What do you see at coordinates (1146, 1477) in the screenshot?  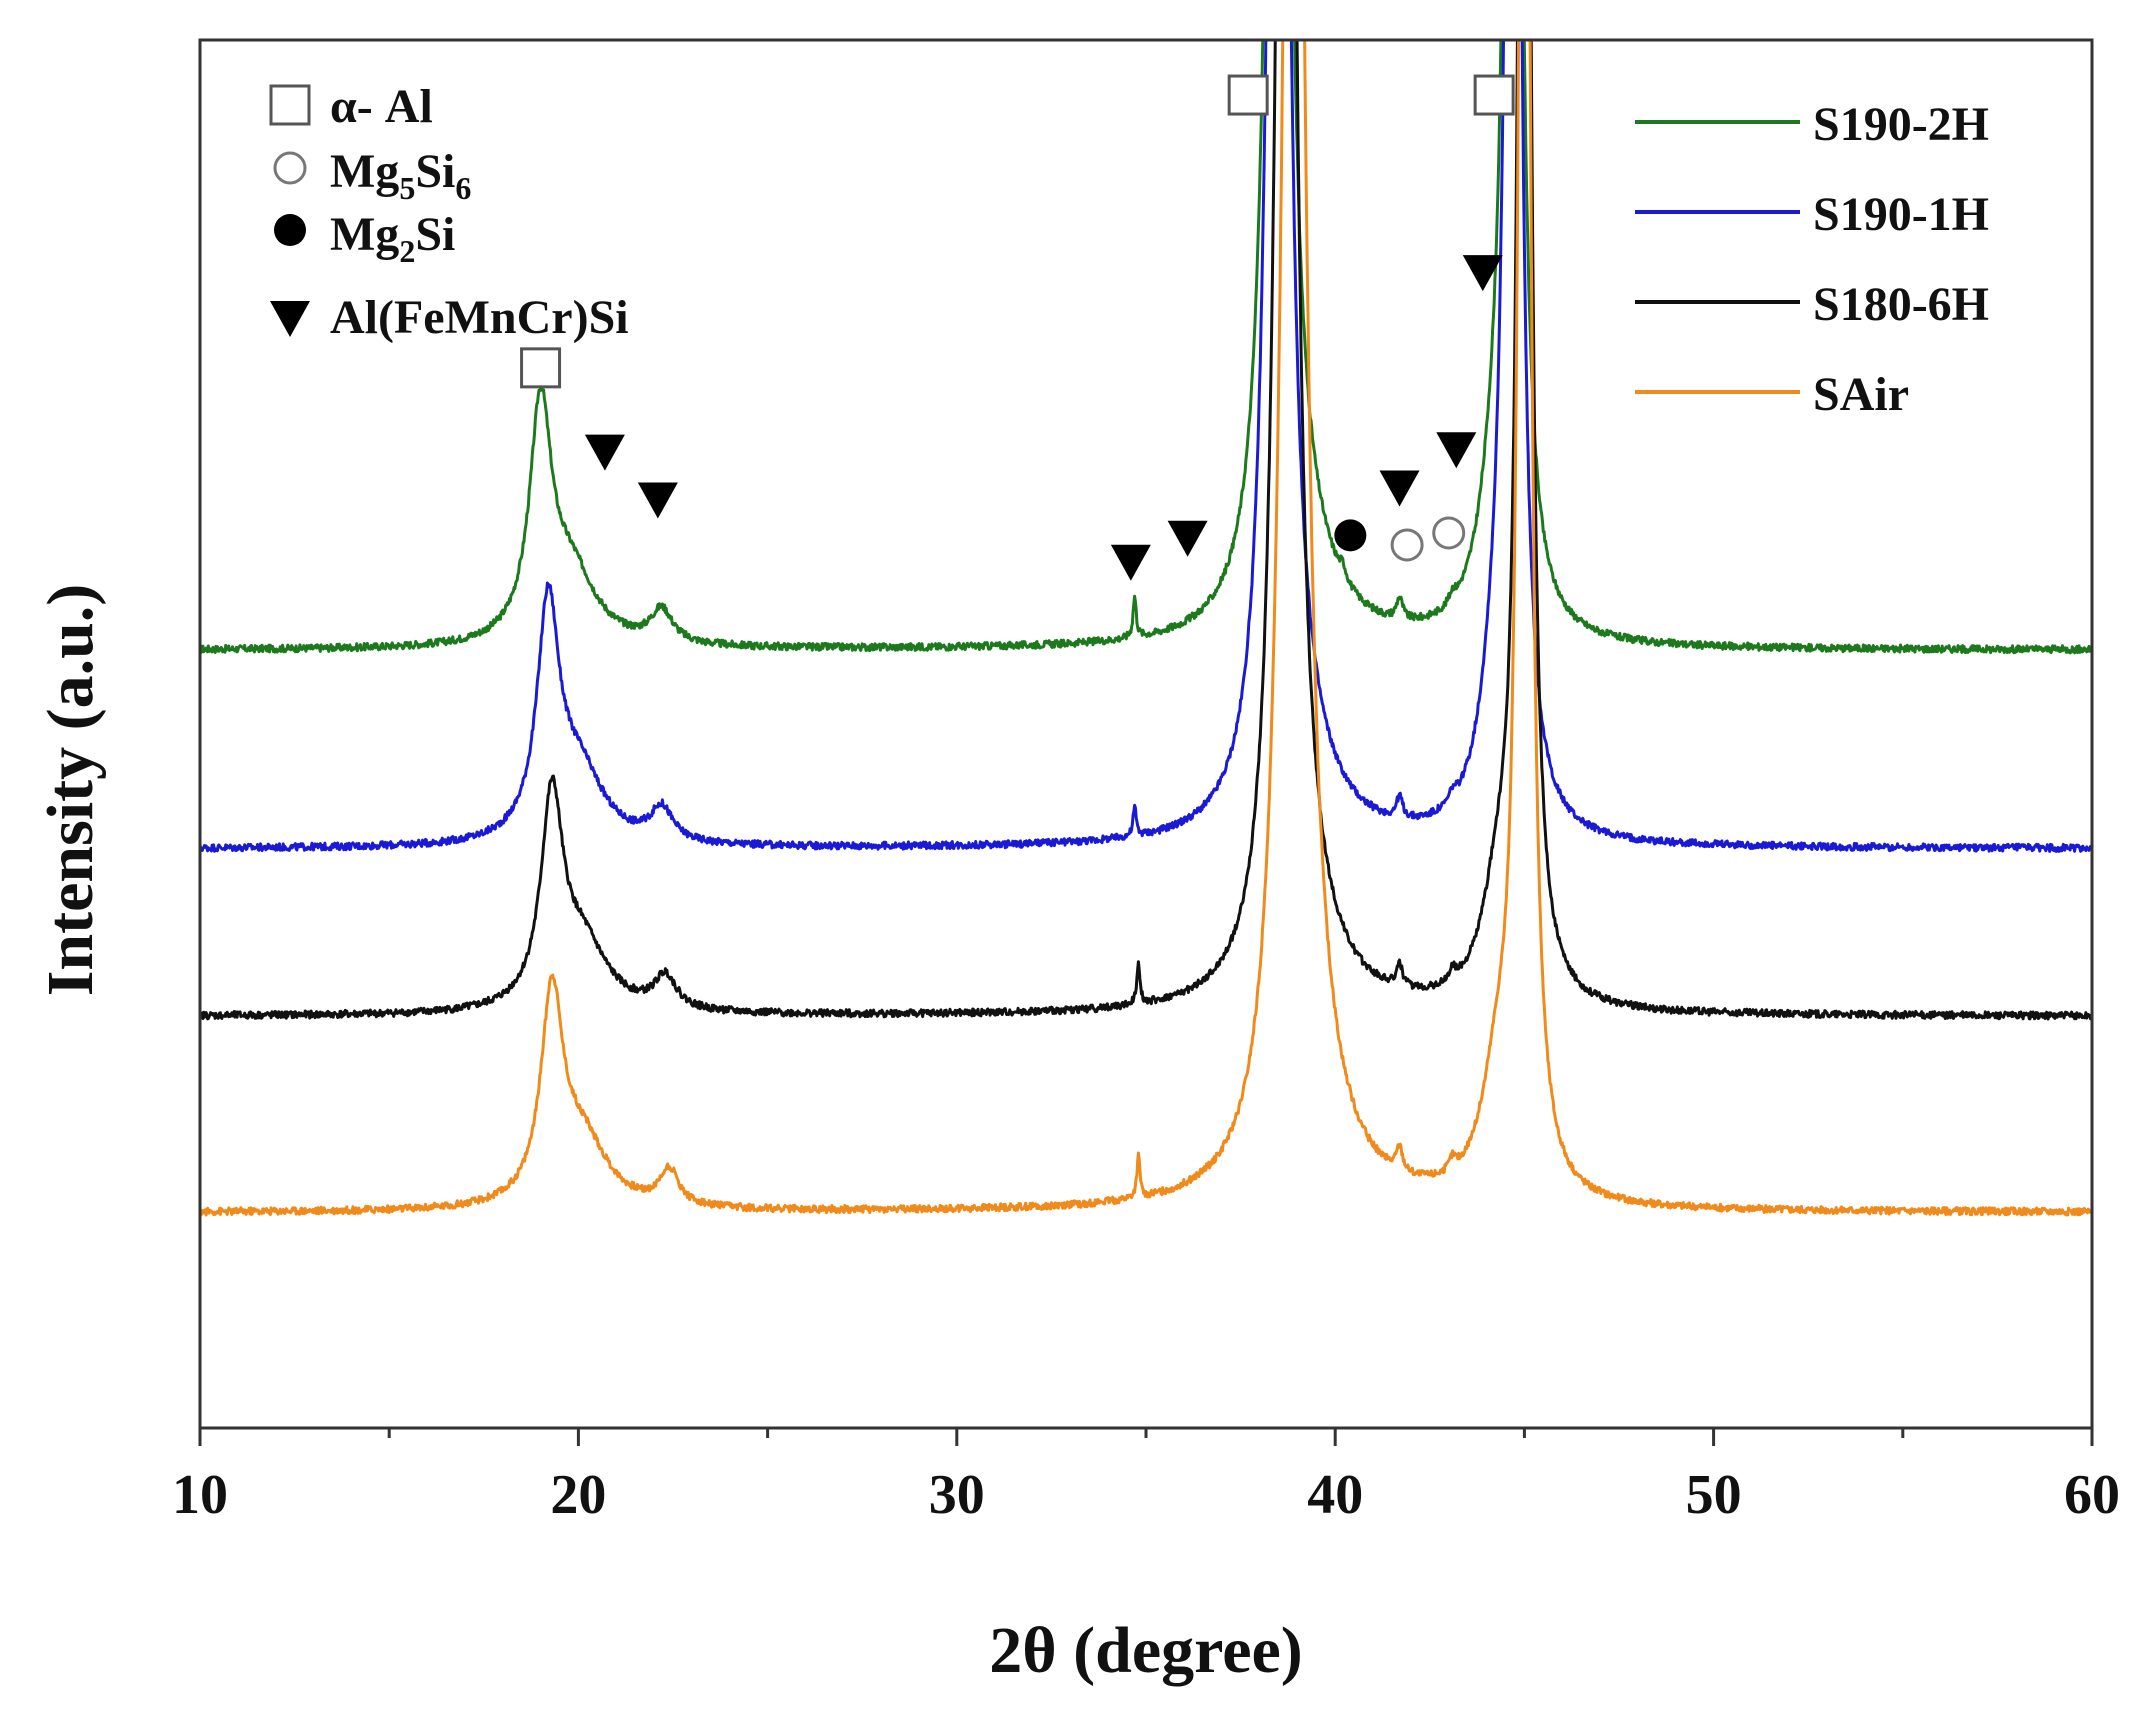 I see `x-axis: 10 20 30 40 50 60` at bounding box center [1146, 1477].